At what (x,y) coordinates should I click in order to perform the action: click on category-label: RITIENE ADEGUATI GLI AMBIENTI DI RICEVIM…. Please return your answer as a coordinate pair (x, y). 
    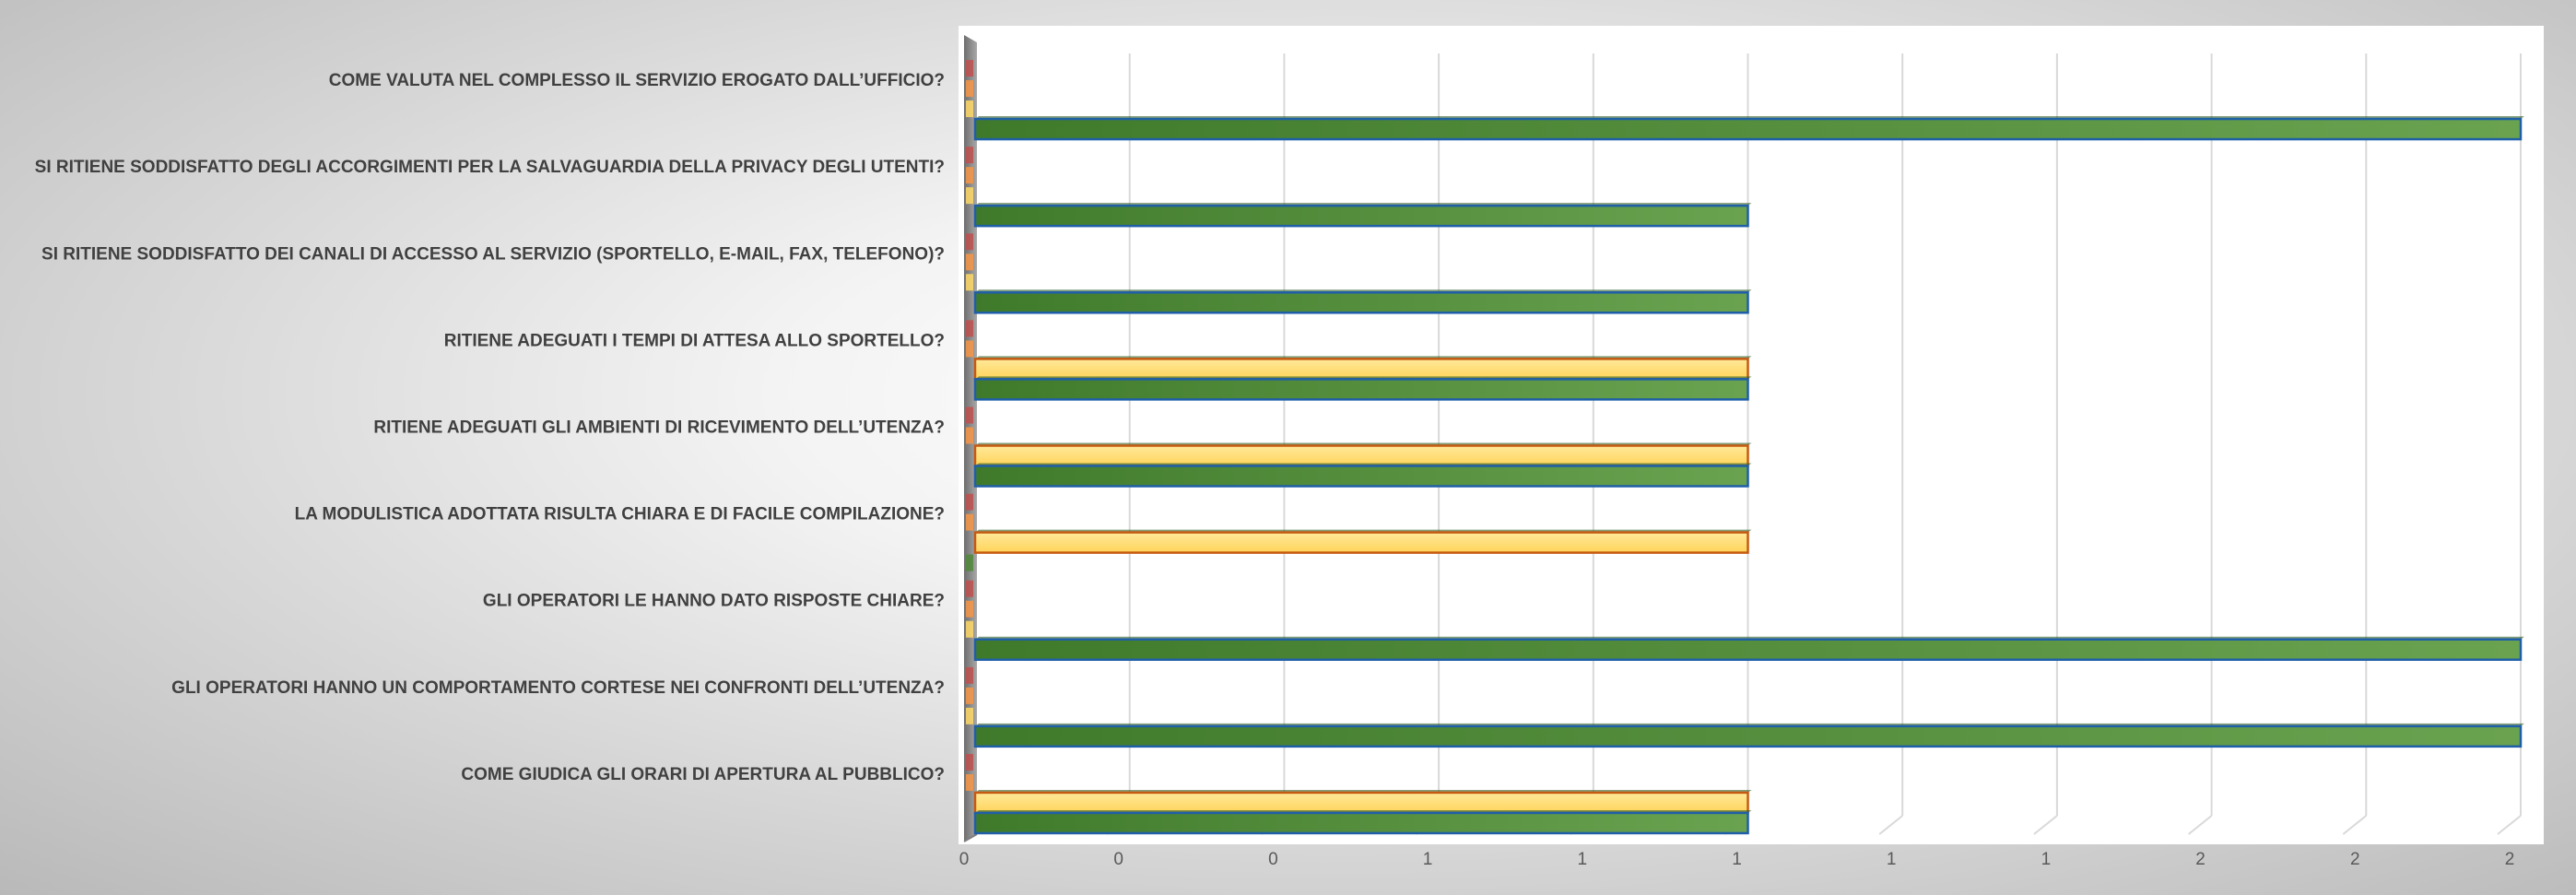
    Looking at the image, I should click on (659, 428).